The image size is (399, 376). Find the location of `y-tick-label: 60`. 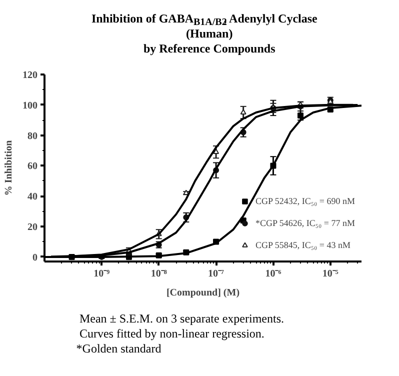

y-tick-label: 60 is located at coordinates (33, 166).